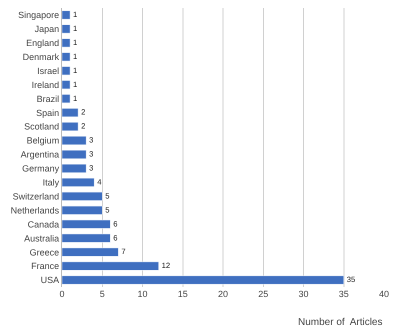 Image resolution: width=400 pixels, height=329 pixels. What do you see at coordinates (35, 210) in the screenshot?
I see `y-tick-label: Netherlands` at bounding box center [35, 210].